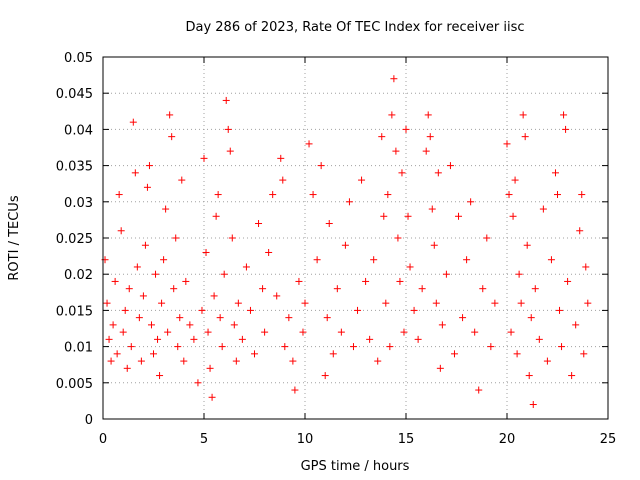 The height and width of the screenshot is (480, 640). I want to click on y-axis-label: ROTI / TECUs, so click(14, 237).